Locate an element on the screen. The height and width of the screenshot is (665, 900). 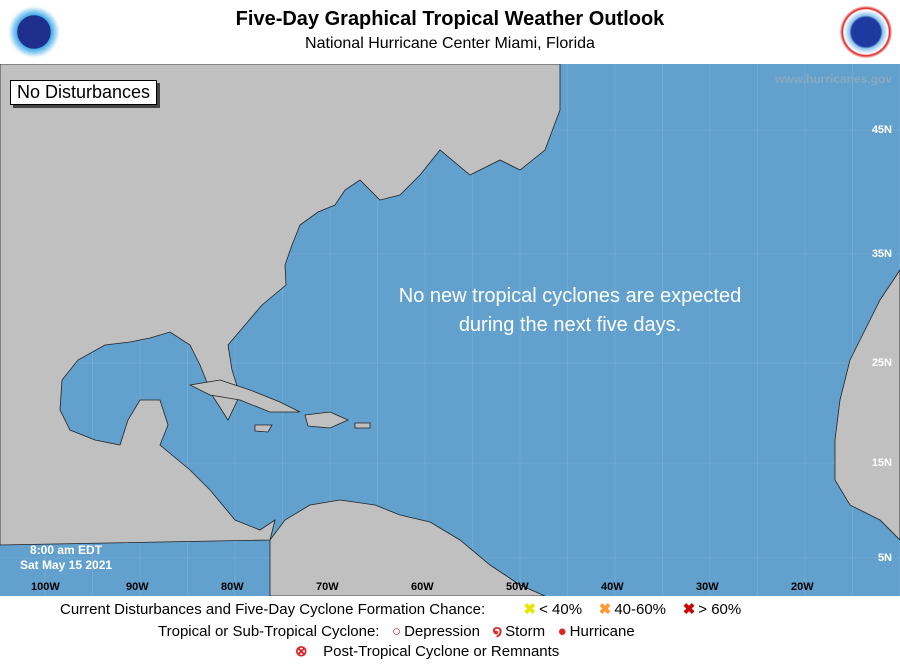
issue-time: 8:00 am EDT Sat May 15 2021 is located at coordinates (66, 558).